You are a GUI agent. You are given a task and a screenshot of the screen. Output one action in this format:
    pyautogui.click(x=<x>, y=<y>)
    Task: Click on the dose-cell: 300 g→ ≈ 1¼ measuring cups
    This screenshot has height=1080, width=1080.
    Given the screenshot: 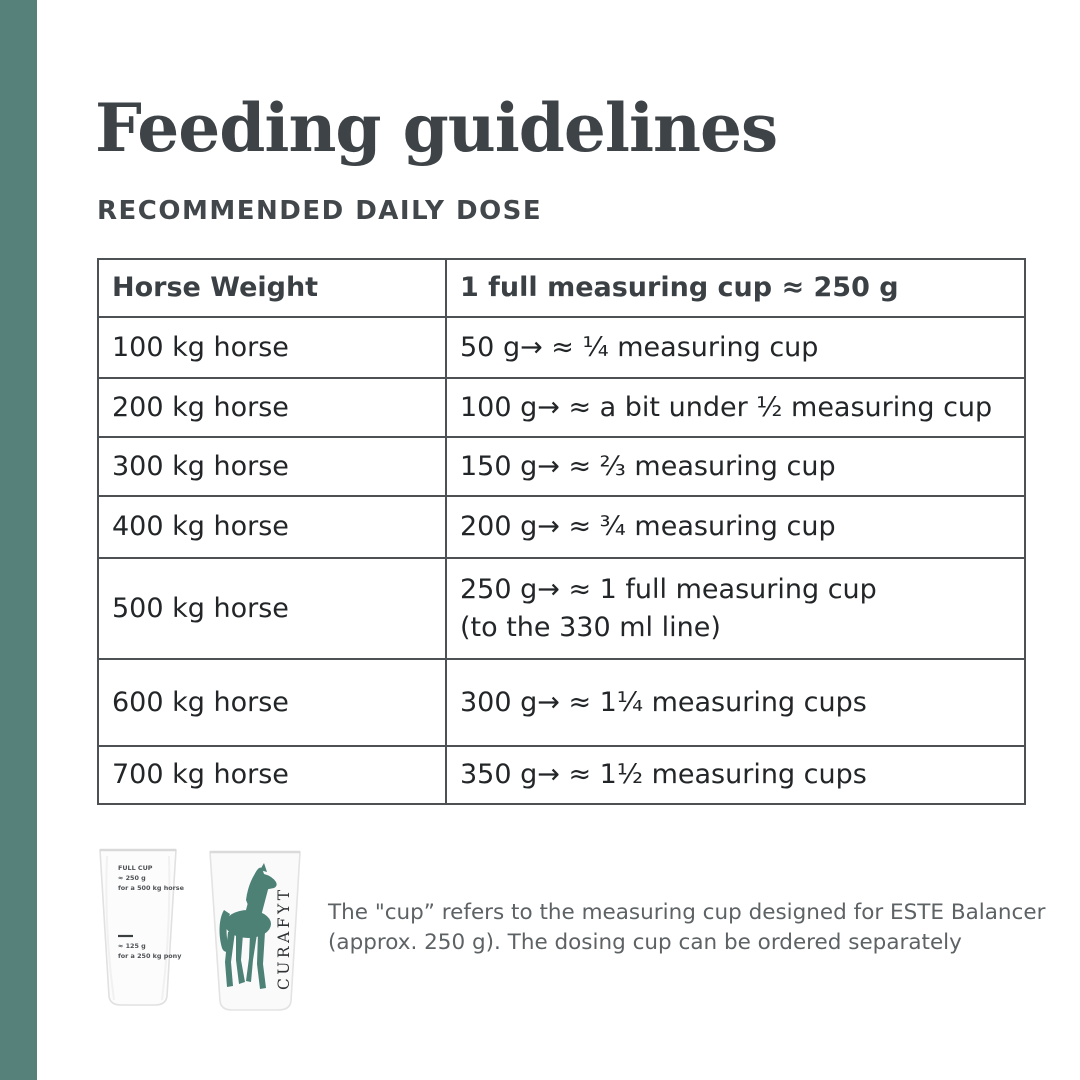 What is the action you would take?
    pyautogui.click(x=735, y=702)
    